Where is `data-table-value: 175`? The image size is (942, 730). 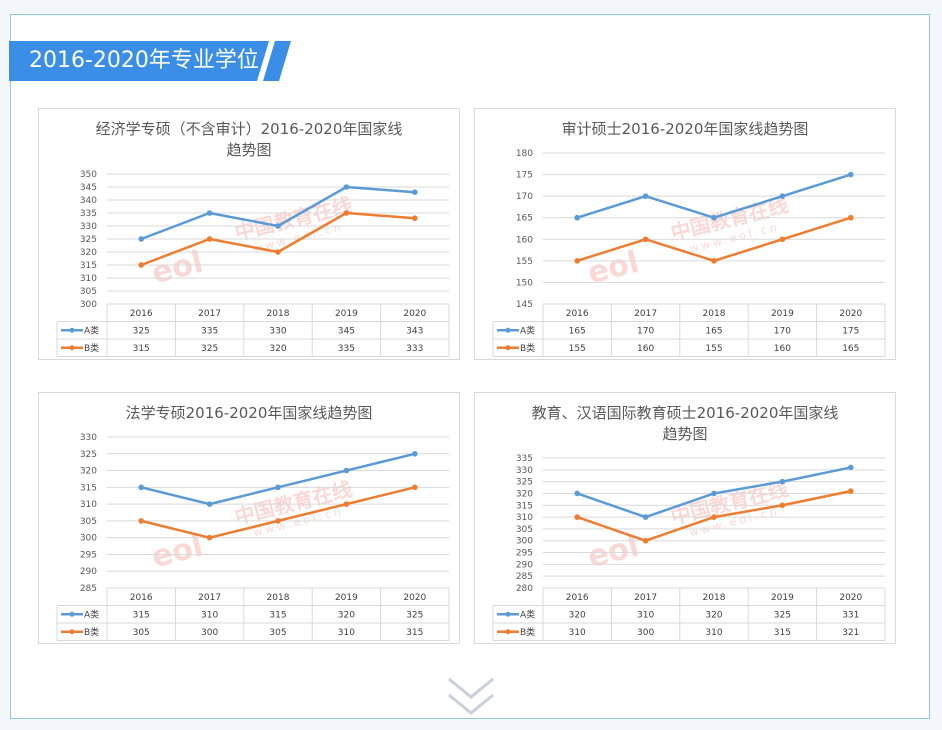
data-table-value: 175 is located at coordinates (850, 331).